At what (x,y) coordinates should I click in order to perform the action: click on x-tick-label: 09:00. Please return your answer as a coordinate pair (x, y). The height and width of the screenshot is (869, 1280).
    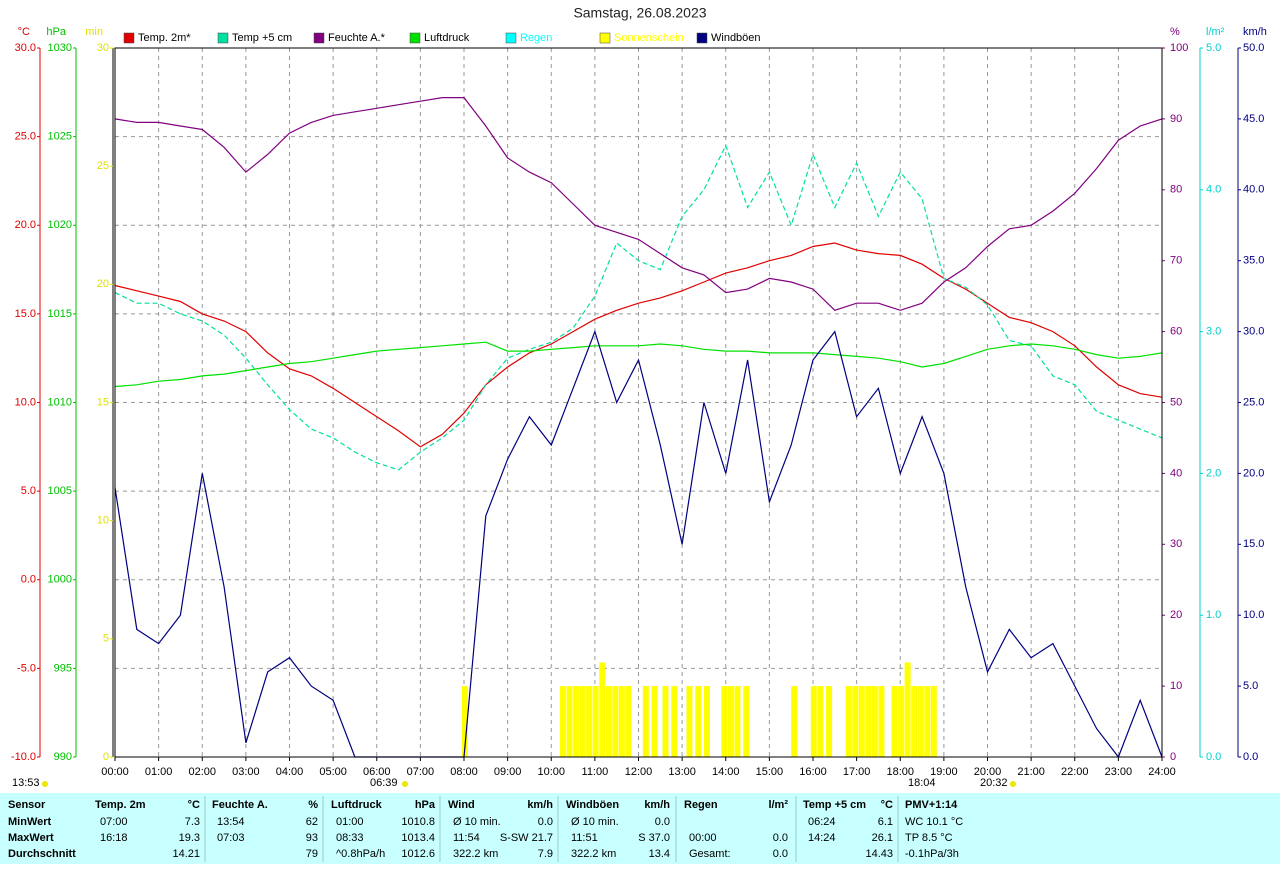
    Looking at the image, I should click on (508, 772).